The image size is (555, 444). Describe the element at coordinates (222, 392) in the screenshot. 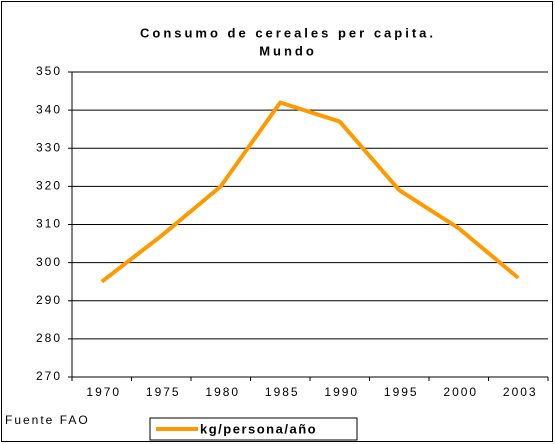

I see `x-tick-label: 1980` at that location.